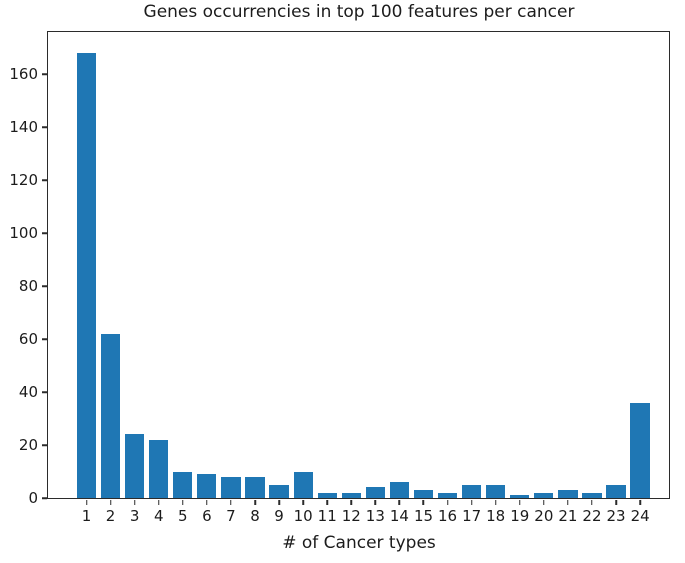 The image size is (685, 563). What do you see at coordinates (28, 339) in the screenshot?
I see `y-tick-label: 60` at bounding box center [28, 339].